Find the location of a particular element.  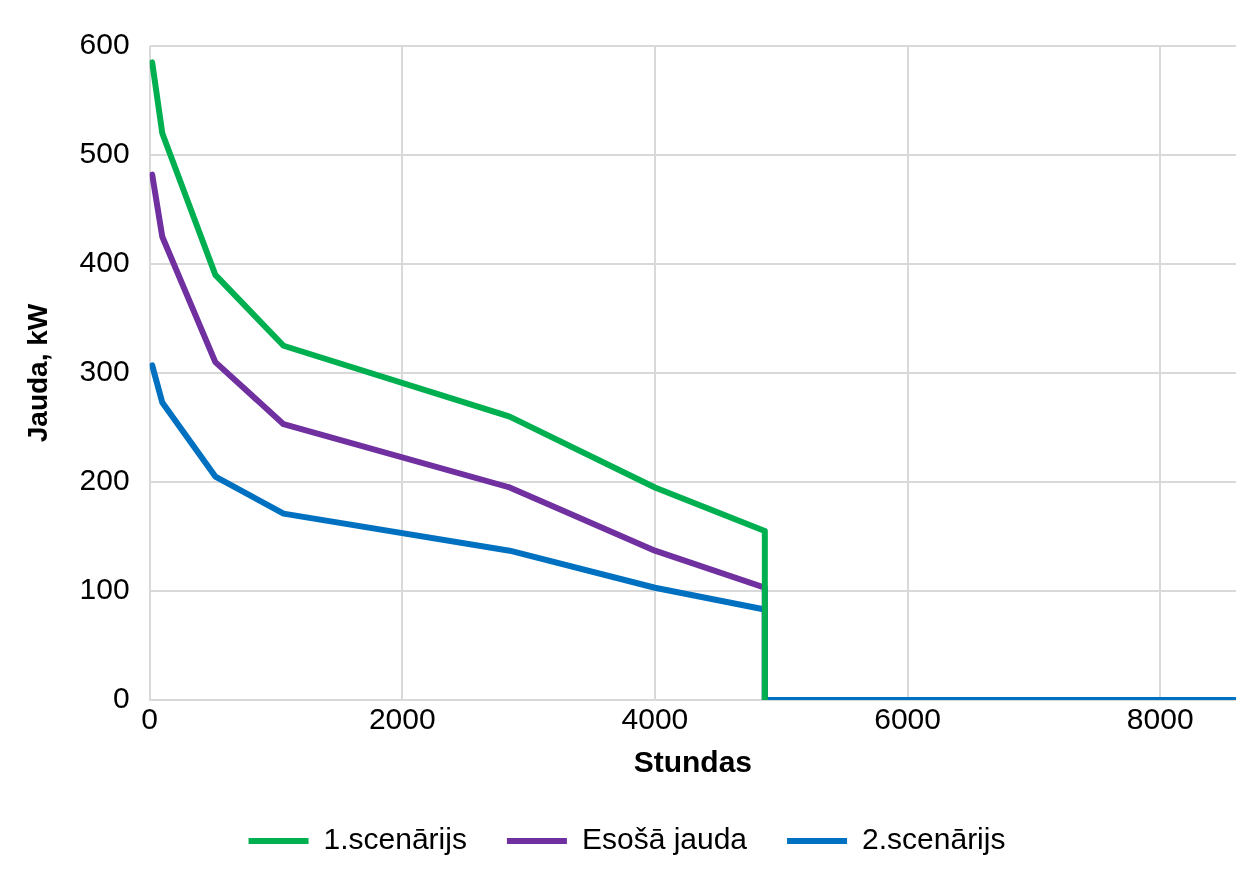

y-tick-label: 0 is located at coordinates (121, 698).